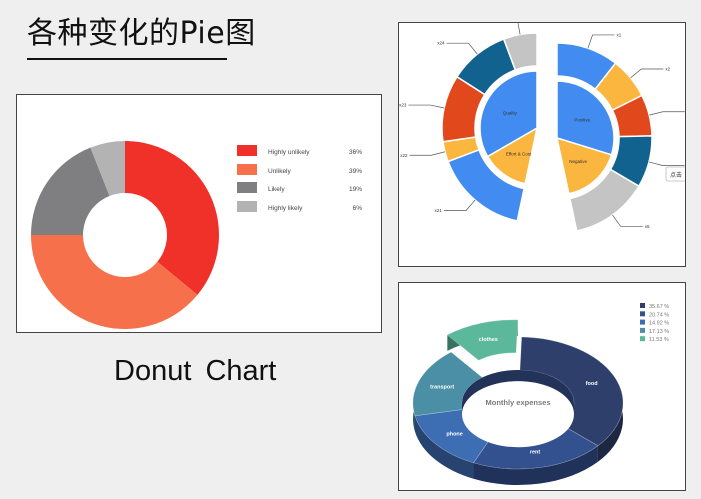 The width and height of the screenshot is (701, 499). What do you see at coordinates (535, 452) in the screenshot?
I see `slice-label: rent` at bounding box center [535, 452].